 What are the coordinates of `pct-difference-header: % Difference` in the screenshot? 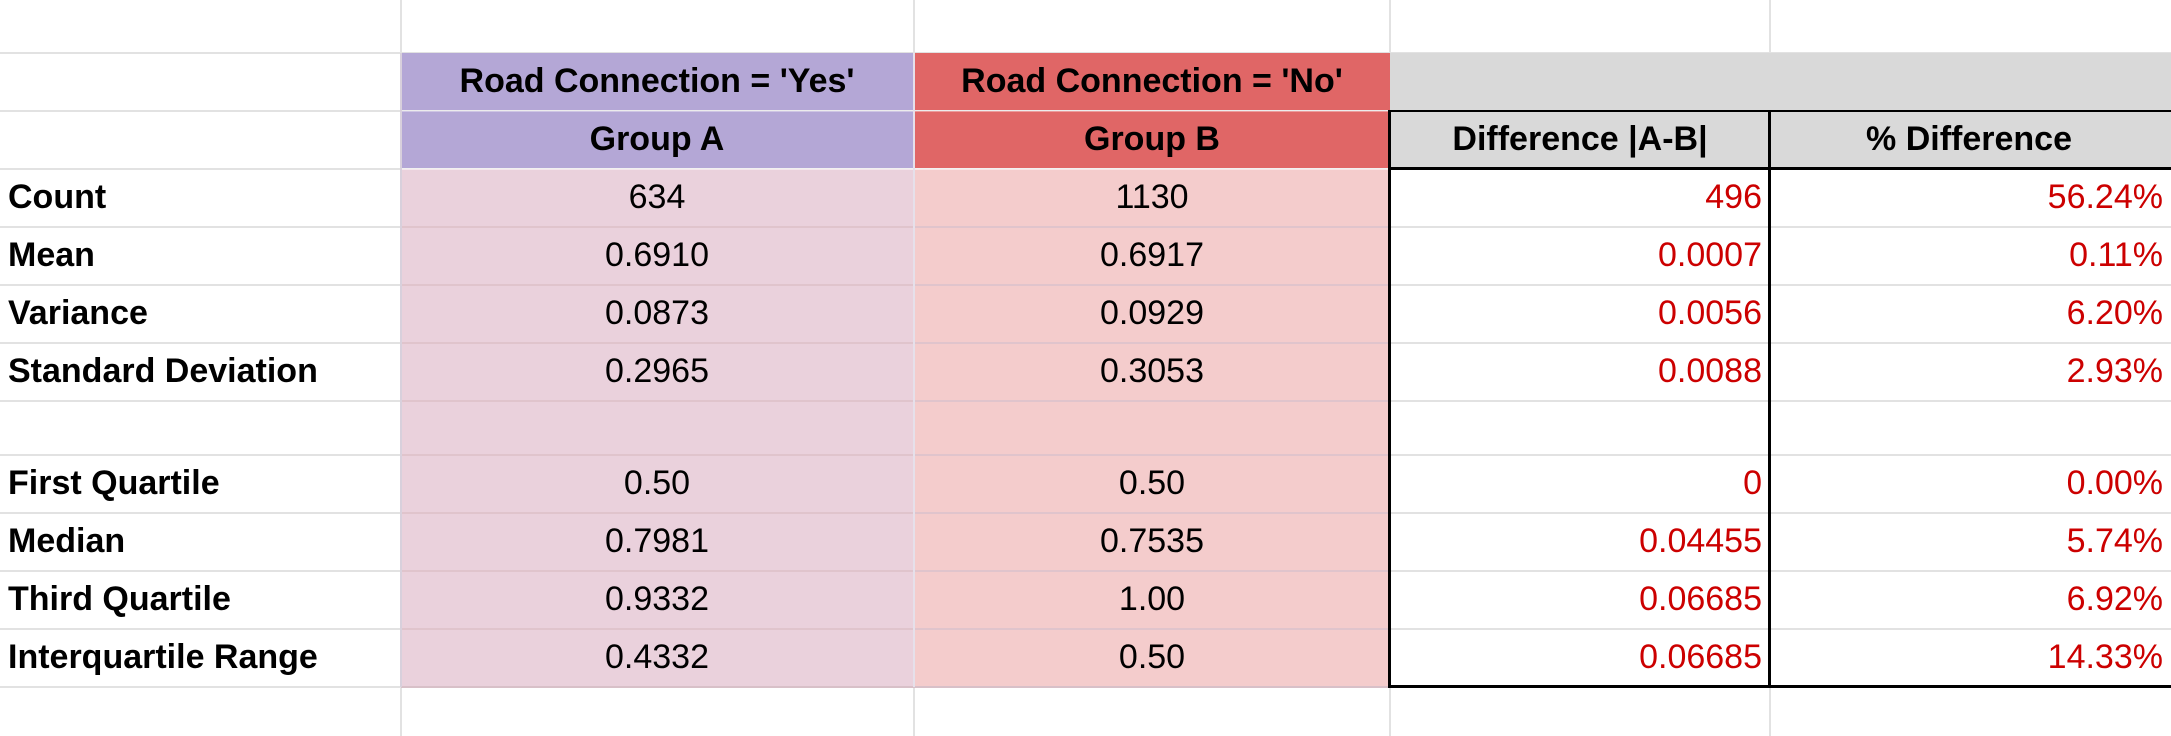 It's located at (1969, 139).